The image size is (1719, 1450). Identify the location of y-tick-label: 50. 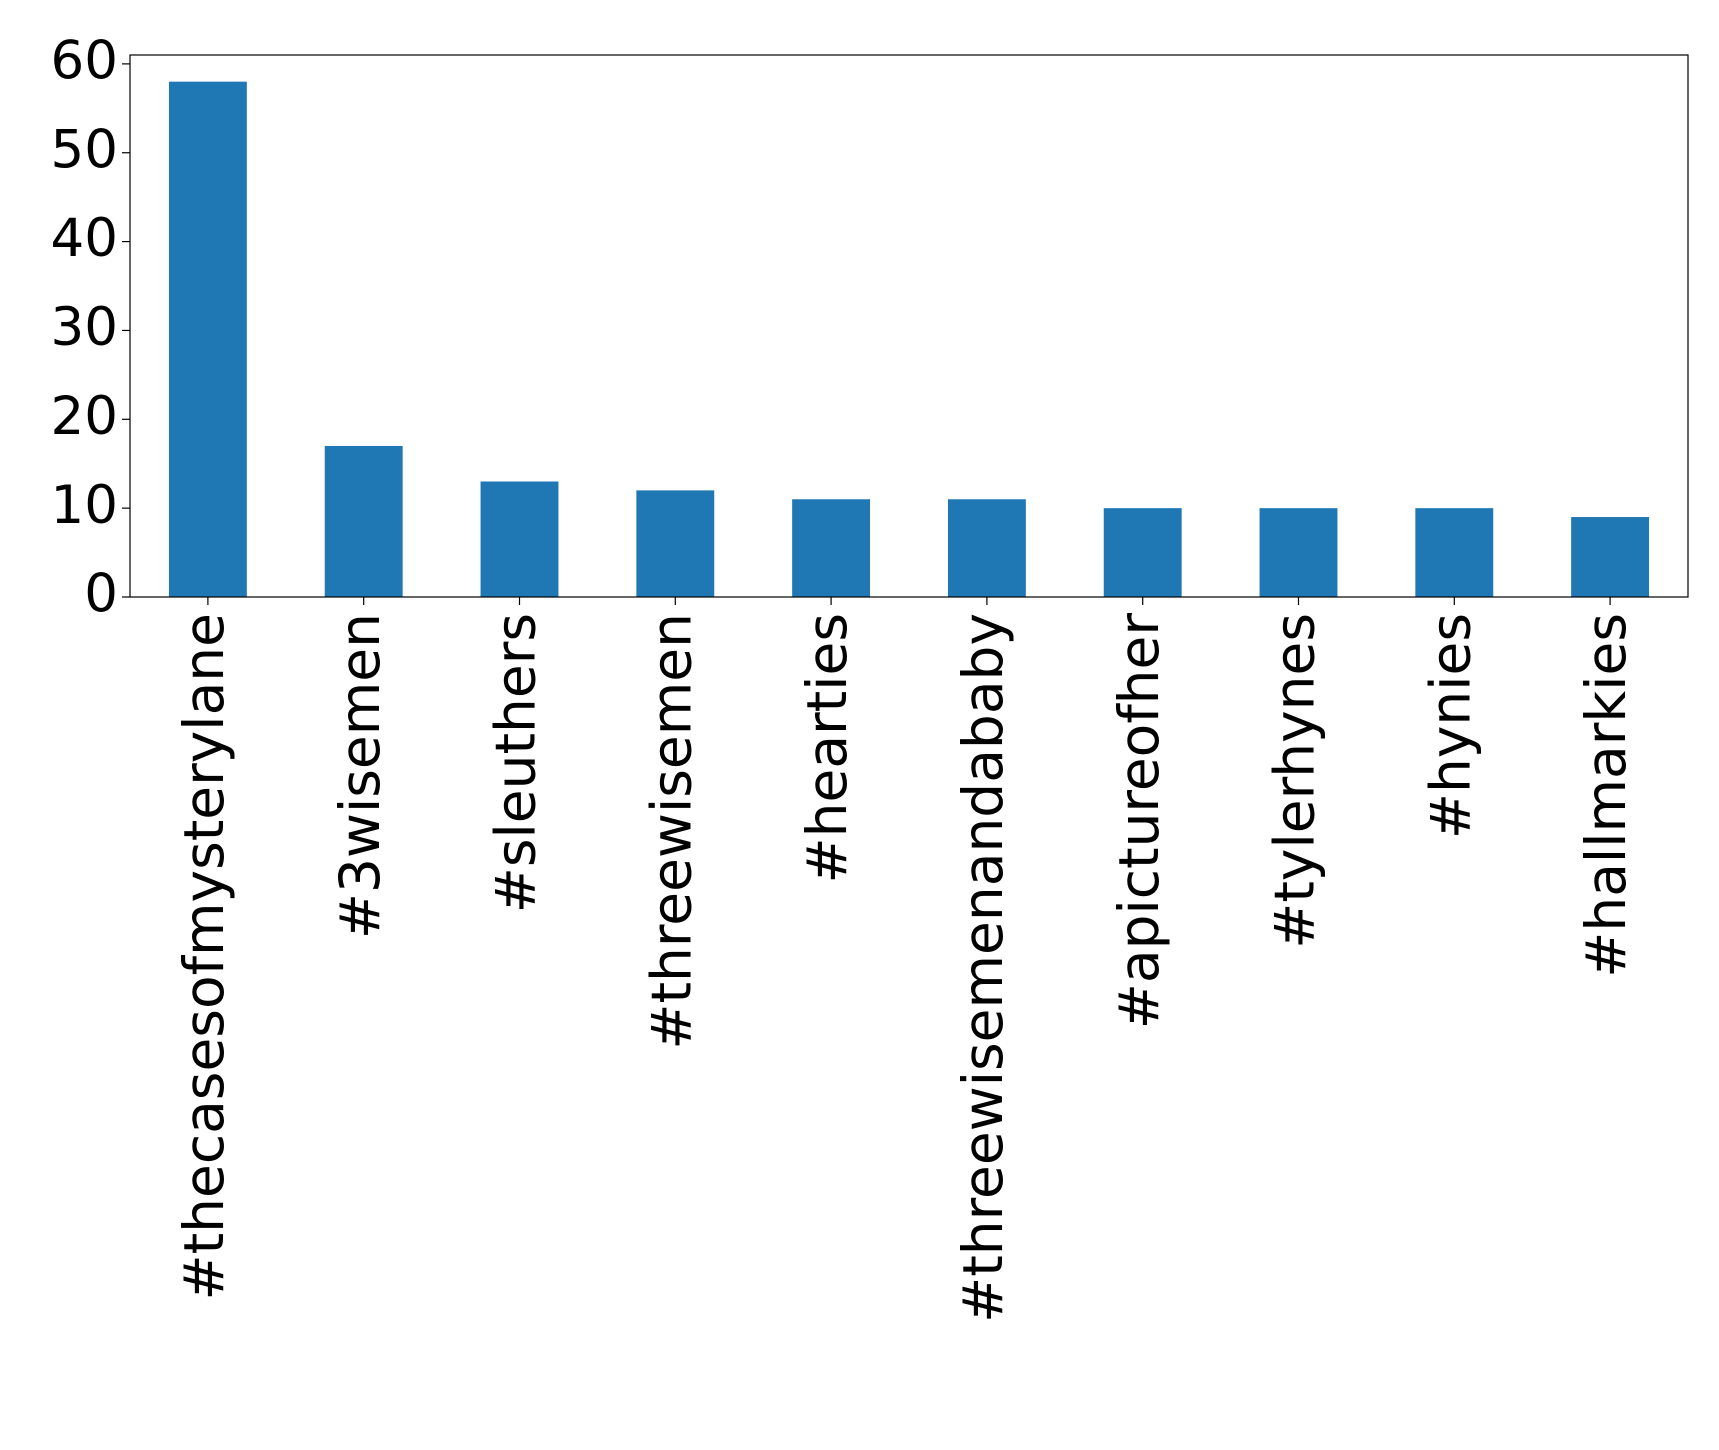
(84, 149).